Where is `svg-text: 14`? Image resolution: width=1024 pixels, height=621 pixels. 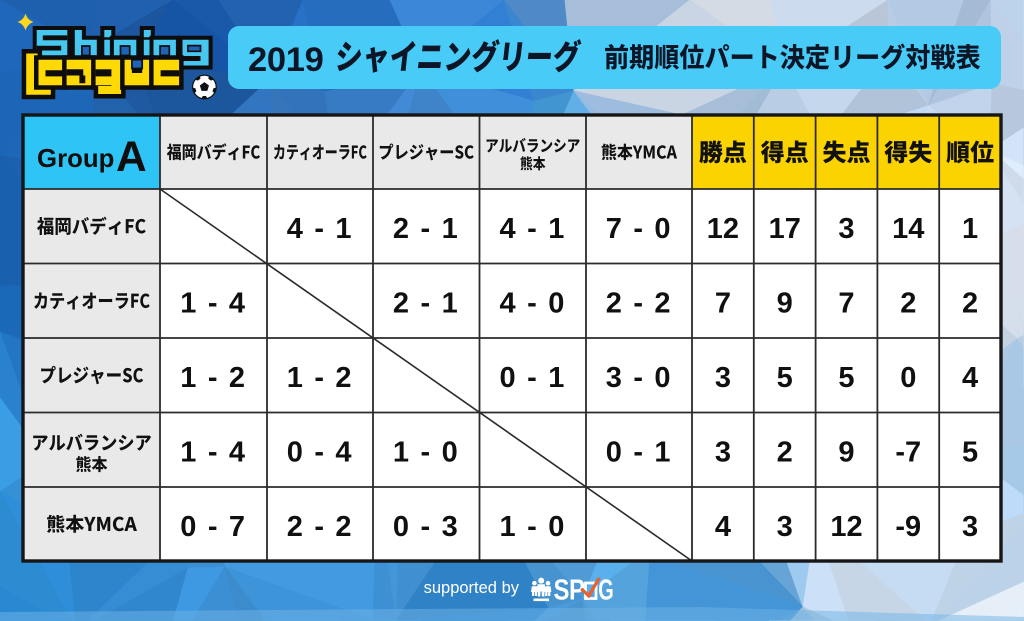
svg-text: 14 is located at coordinates (908, 229).